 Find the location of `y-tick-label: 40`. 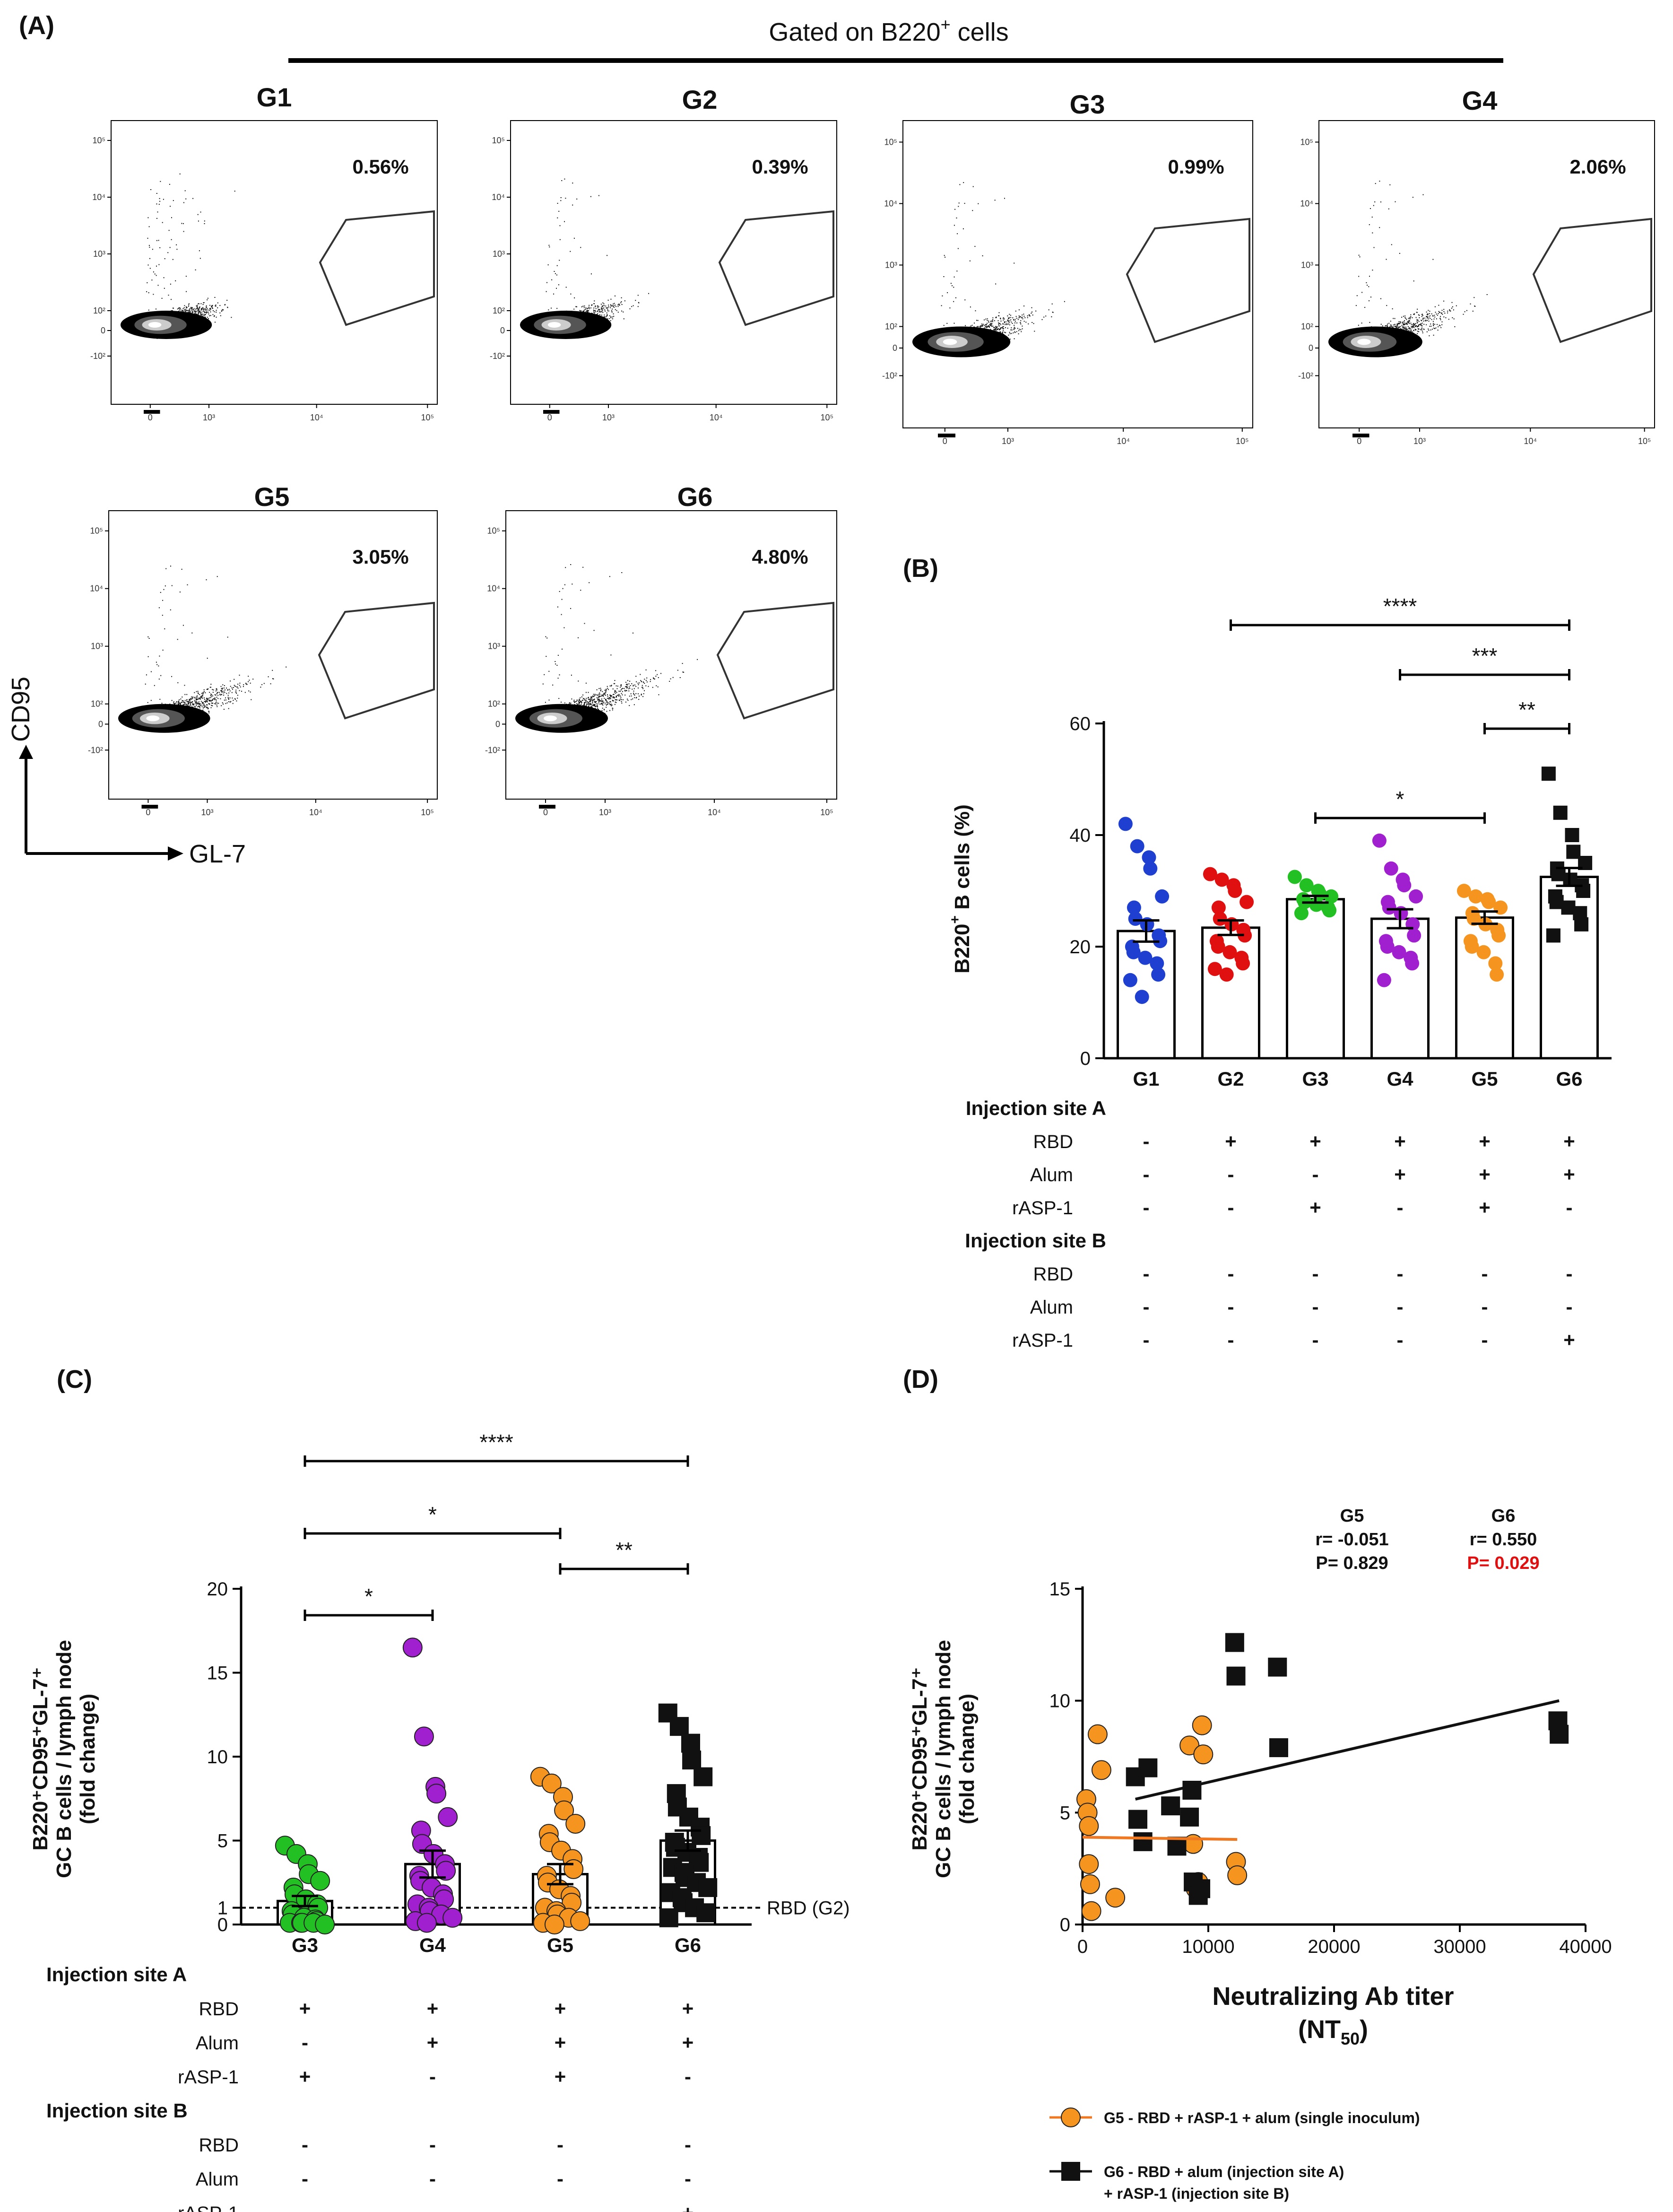

y-tick-label: 40 is located at coordinates (1081, 835).